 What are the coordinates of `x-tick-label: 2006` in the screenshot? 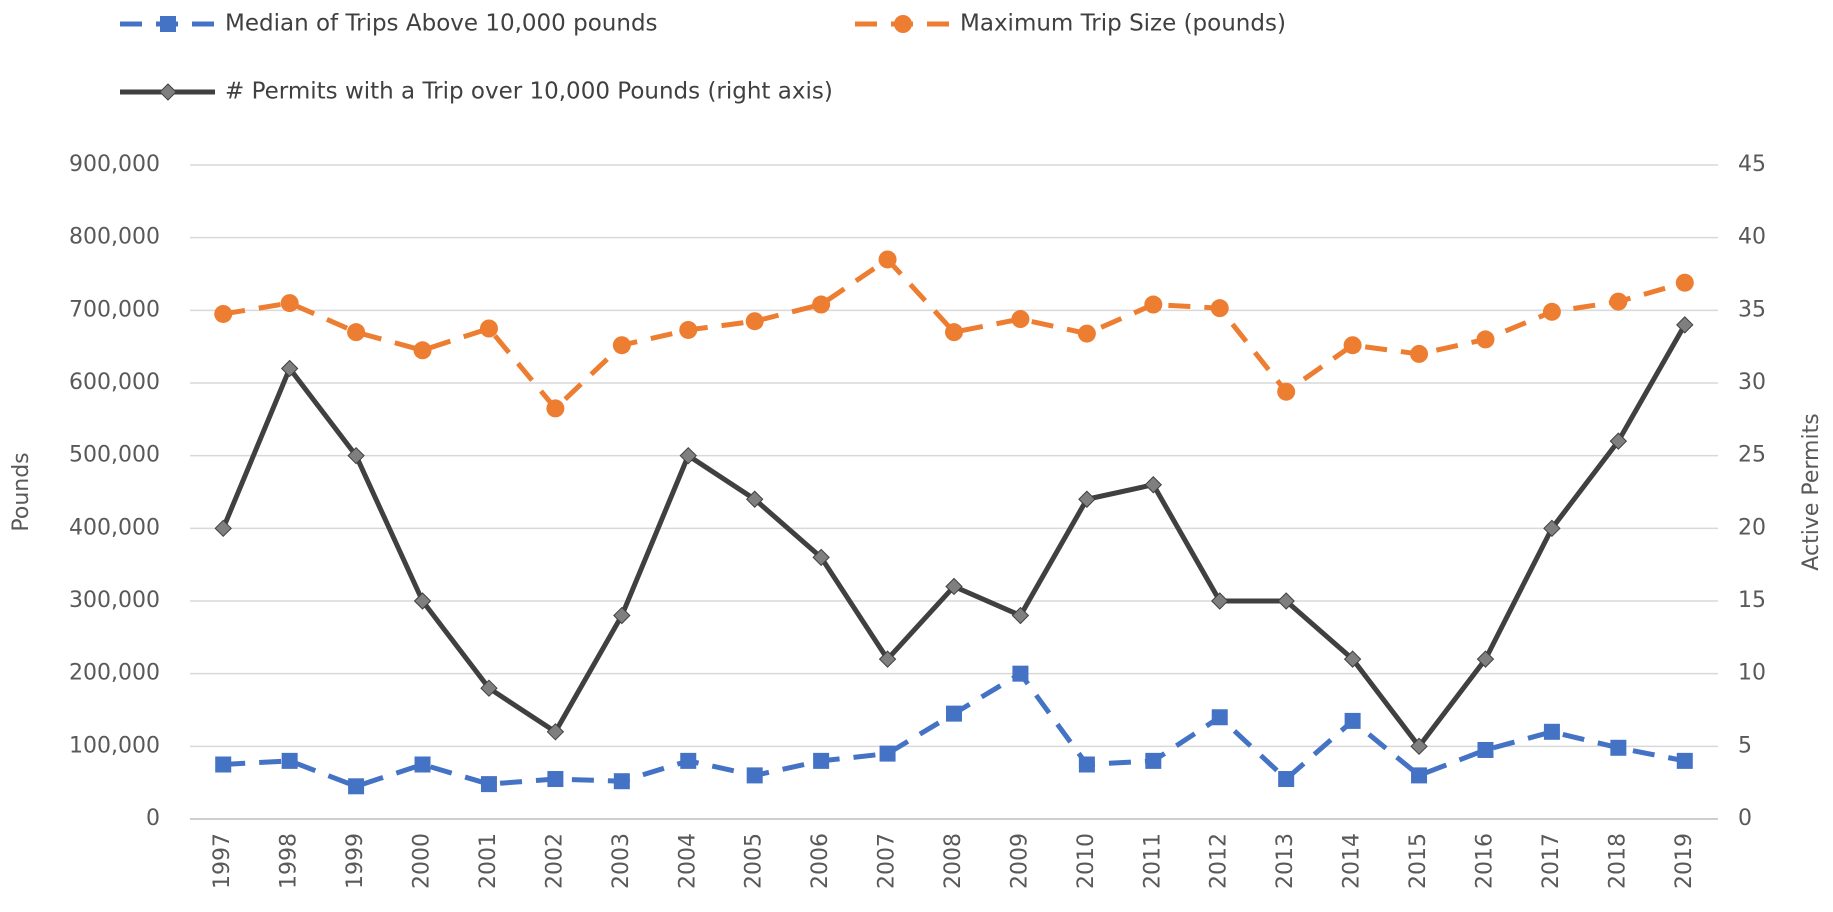 It's located at (820, 861).